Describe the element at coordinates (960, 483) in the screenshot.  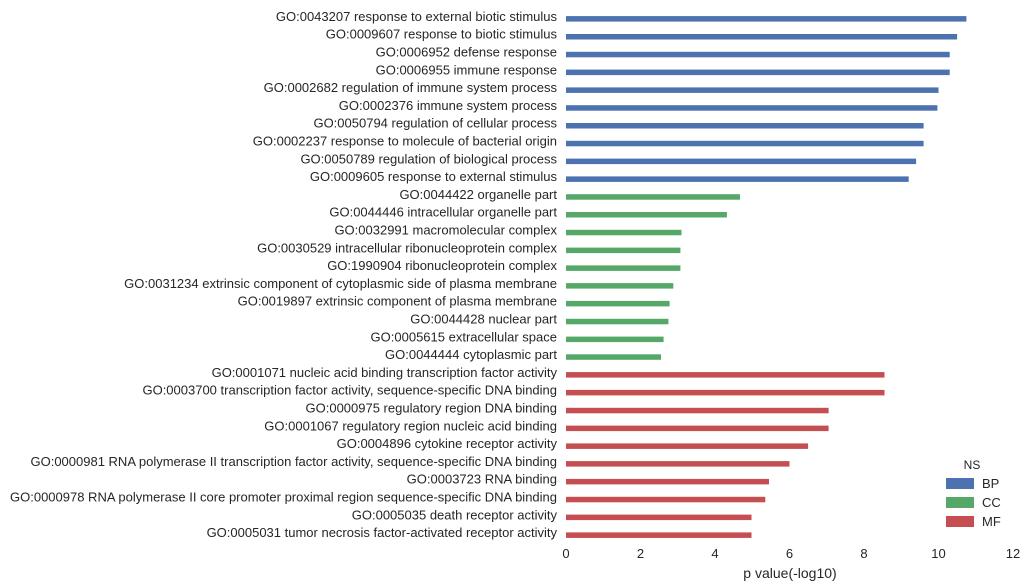
I see `legend-swatch-bp` at that location.